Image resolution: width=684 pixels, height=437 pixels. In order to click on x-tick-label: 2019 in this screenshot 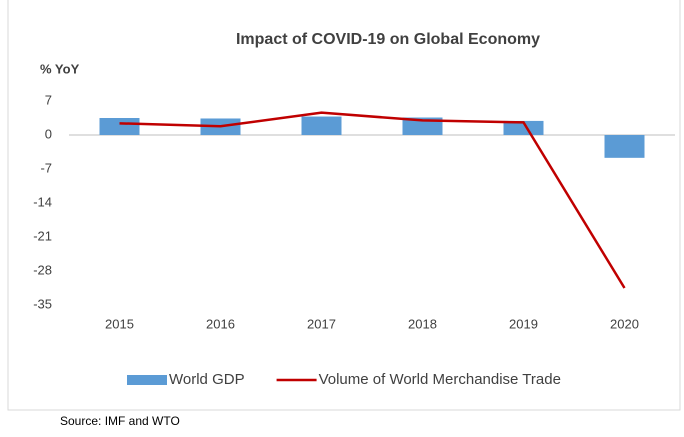, I will do `click(523, 323)`.